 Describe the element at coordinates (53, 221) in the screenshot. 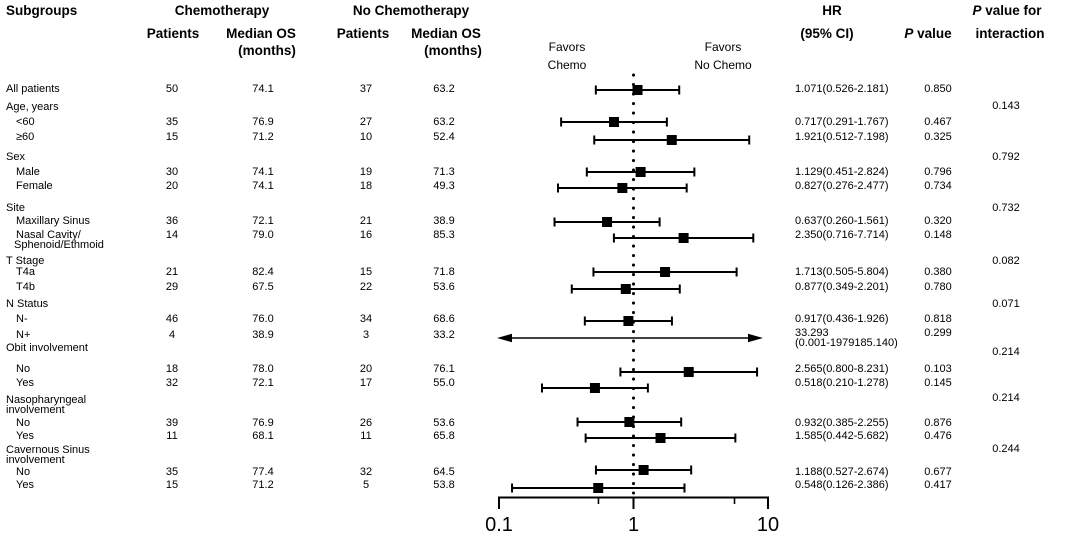

I see `subgroup-label: Maxillary Sinus` at that location.